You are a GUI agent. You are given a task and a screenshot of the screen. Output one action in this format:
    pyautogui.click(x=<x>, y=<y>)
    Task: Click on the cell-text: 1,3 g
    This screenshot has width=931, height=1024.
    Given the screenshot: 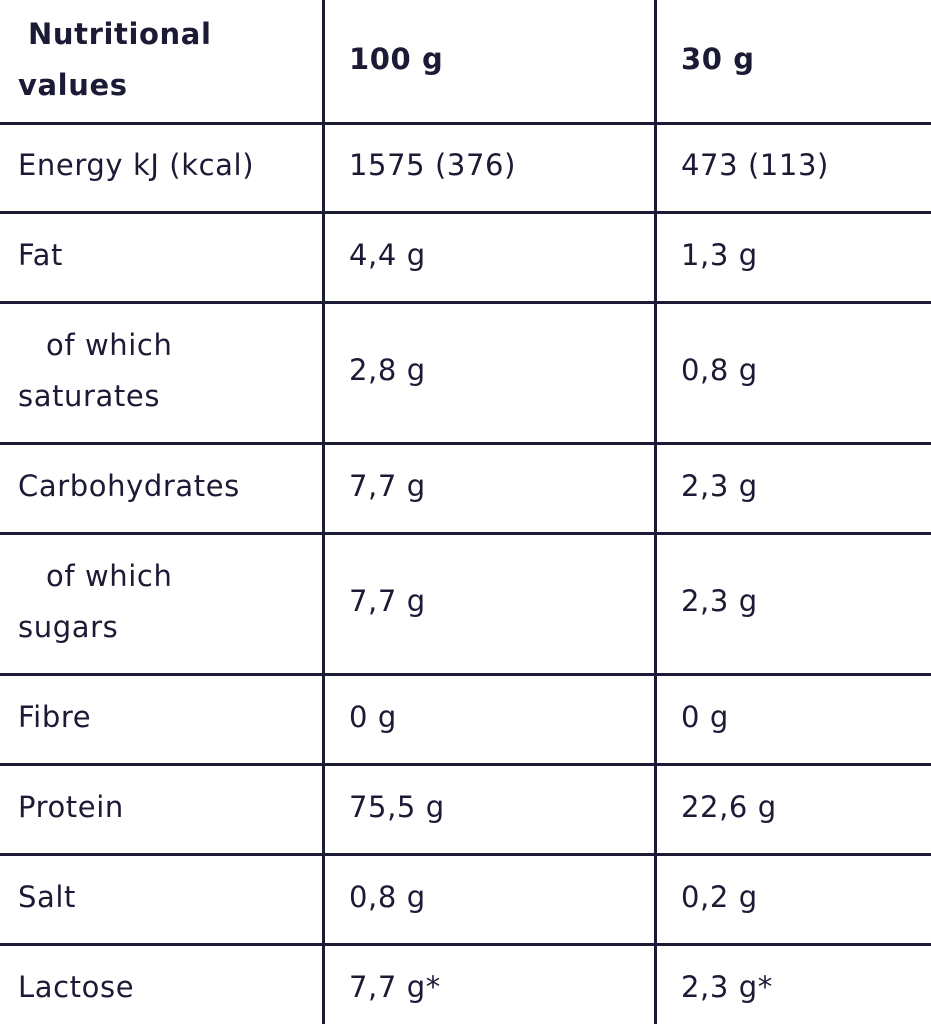 What is the action you would take?
    pyautogui.click(x=719, y=254)
    